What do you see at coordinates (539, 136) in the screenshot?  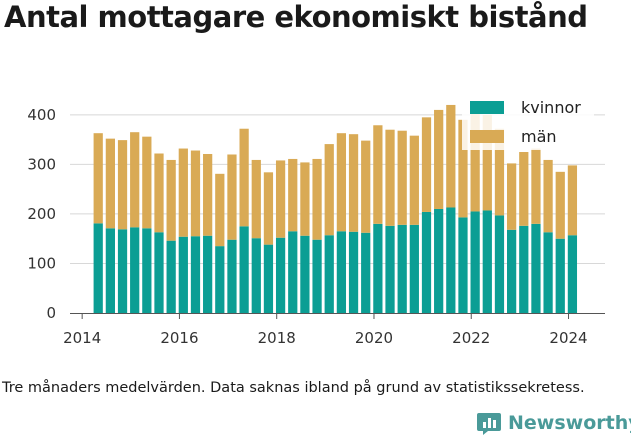 I see `legend-label: män` at bounding box center [539, 136].